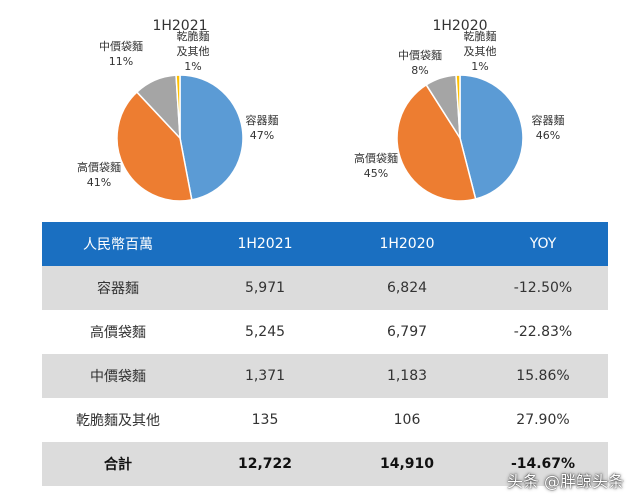 The width and height of the screenshot is (640, 498). Describe the element at coordinates (543, 464) in the screenshot. I see `cell-yoy: -14.67%` at that location.